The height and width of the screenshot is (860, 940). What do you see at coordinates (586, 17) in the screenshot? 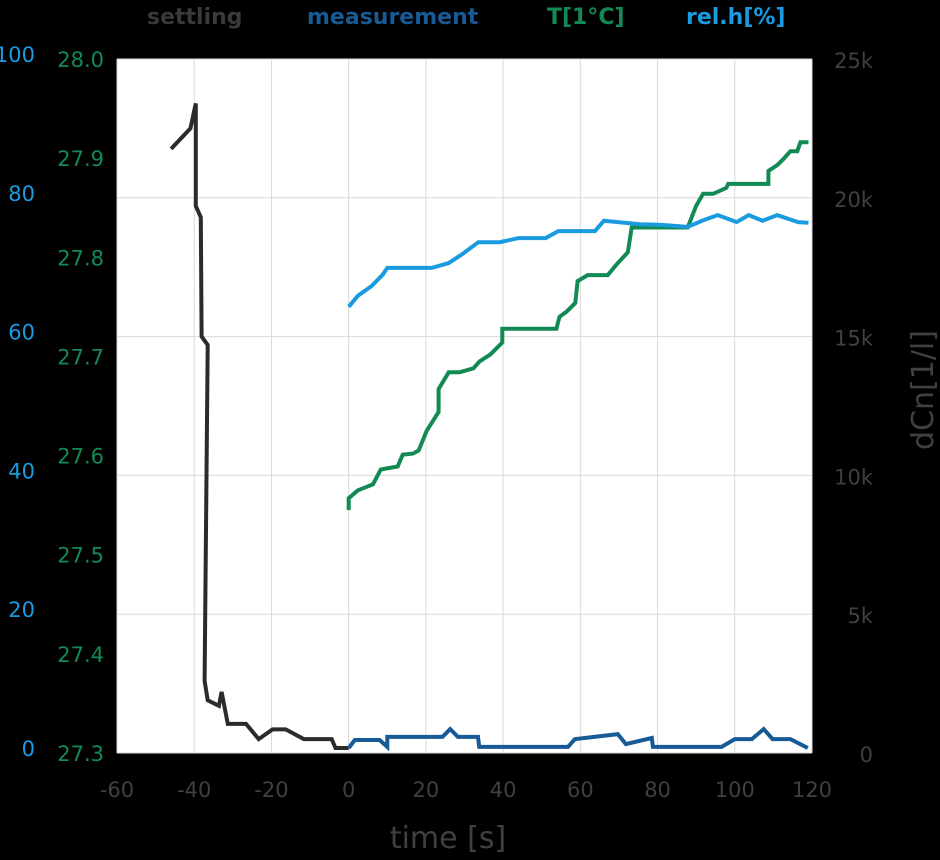
I see `legend-temperature: T[1°C]` at bounding box center [586, 17].